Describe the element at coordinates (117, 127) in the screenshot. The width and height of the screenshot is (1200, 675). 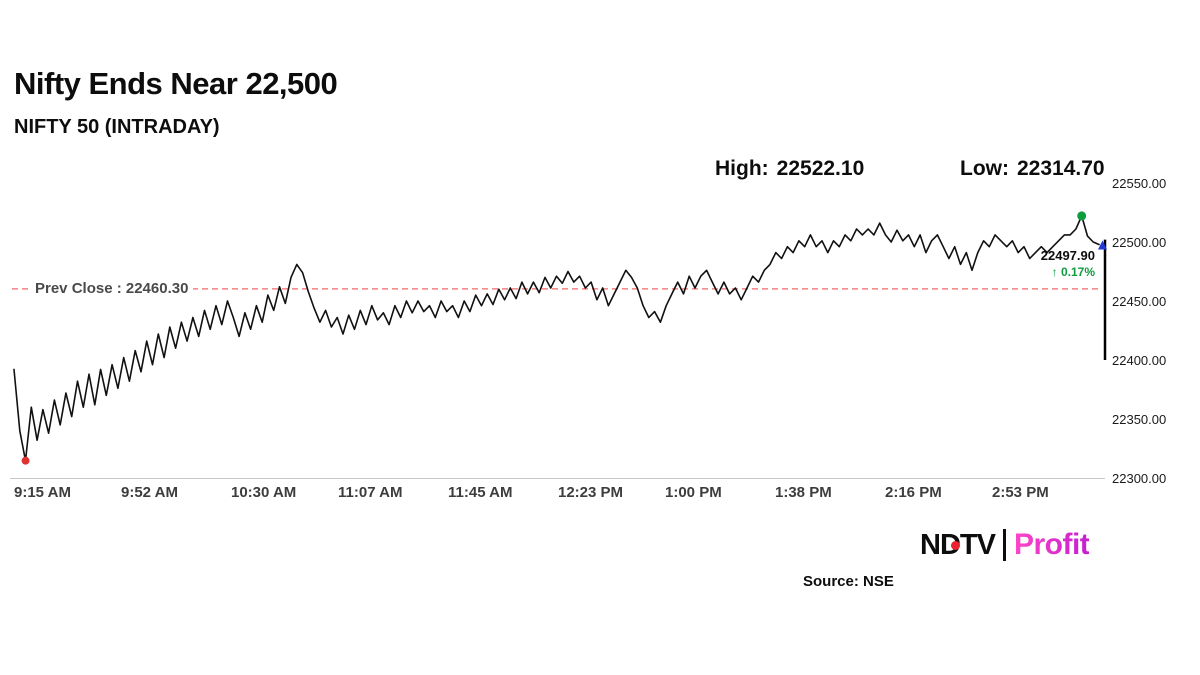
I see `chart-subtitle: NIFTY 50 (INTRADAY)` at that location.